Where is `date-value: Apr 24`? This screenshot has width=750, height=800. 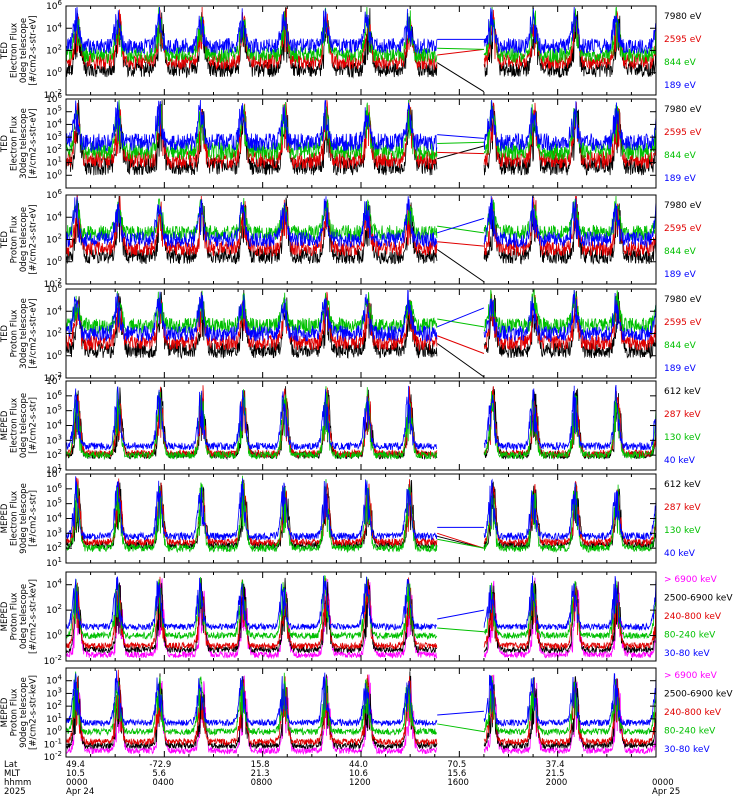 date-value: Apr 24 is located at coordinates (80, 792).